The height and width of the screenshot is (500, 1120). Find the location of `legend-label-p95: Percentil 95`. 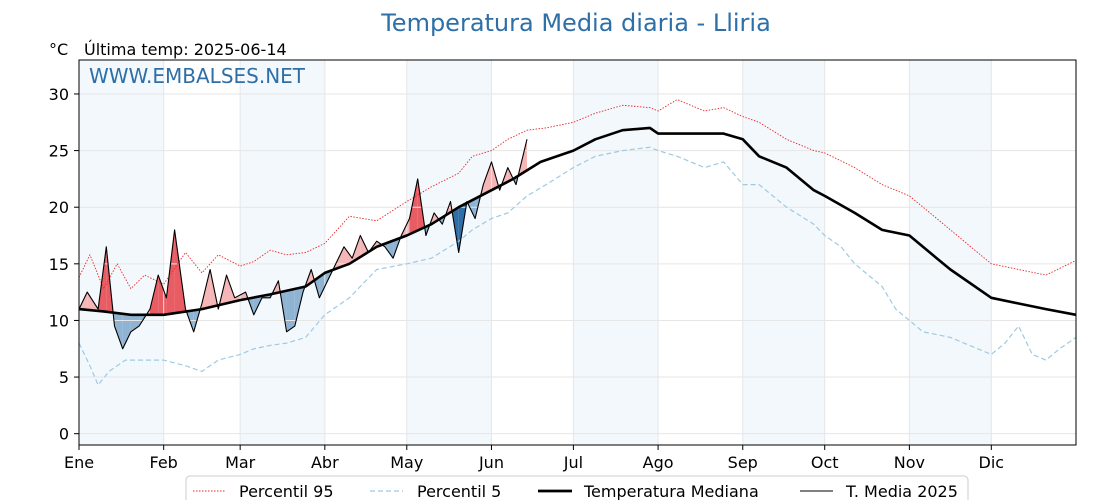

legend-label-p95: Percentil 95 is located at coordinates (286, 491).